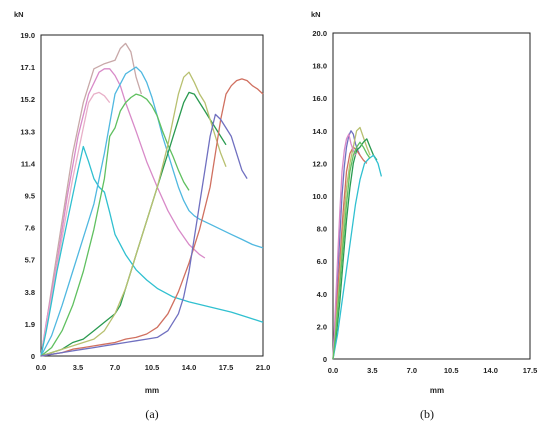 This screenshot has width=550, height=432. I want to click on chart-b-y-tick-label: 14.0, so click(319, 131).